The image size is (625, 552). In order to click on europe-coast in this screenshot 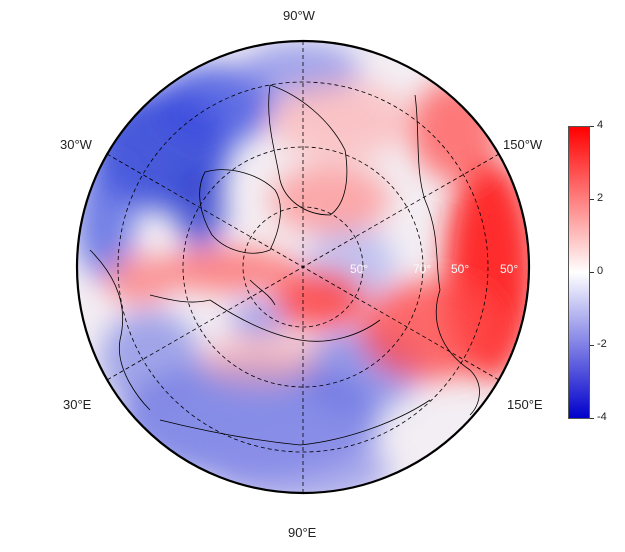, I will do `click(120, 330)`.